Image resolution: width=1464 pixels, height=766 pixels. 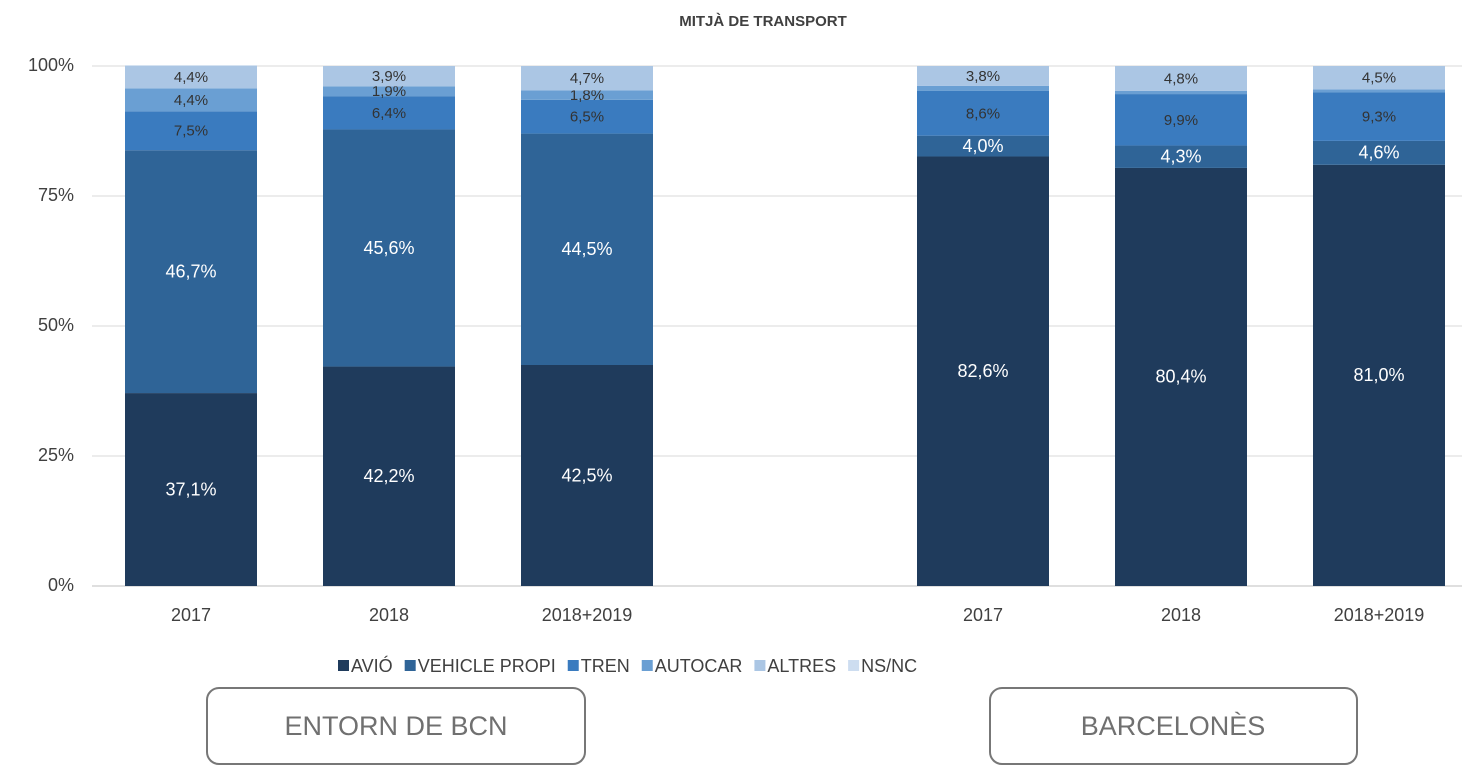 I want to click on y-tick-label: 25%, so click(x=56, y=455).